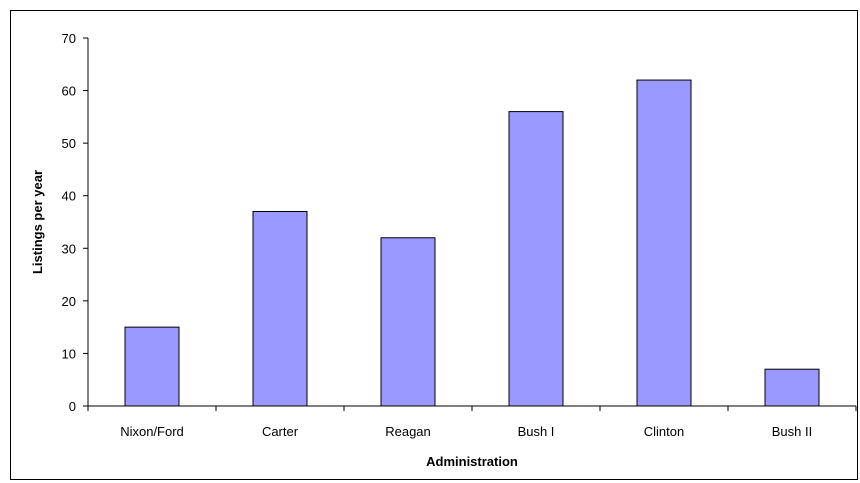 The height and width of the screenshot is (483, 860). What do you see at coordinates (408, 431) in the screenshot?
I see `x-tick-label: Reagan` at bounding box center [408, 431].